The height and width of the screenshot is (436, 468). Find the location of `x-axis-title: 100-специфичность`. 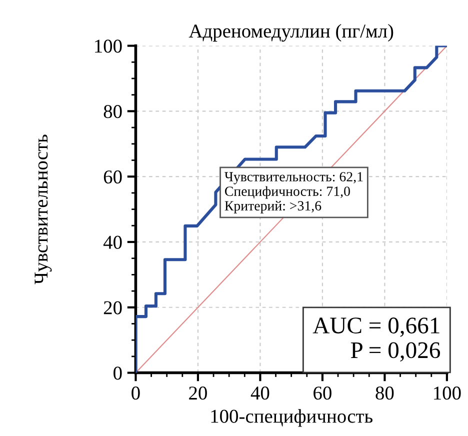

x-axis-title: 100-специфичность is located at coordinates (291, 418).